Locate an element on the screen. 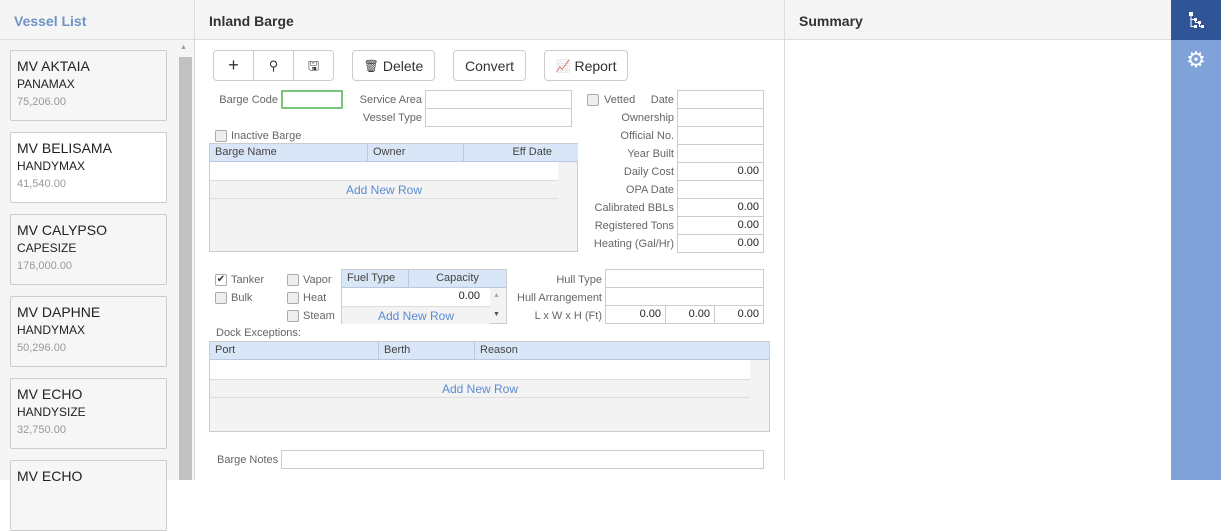 The height and width of the screenshot is (531, 1221). gear-icon: ⚙ is located at coordinates (1196, 59).